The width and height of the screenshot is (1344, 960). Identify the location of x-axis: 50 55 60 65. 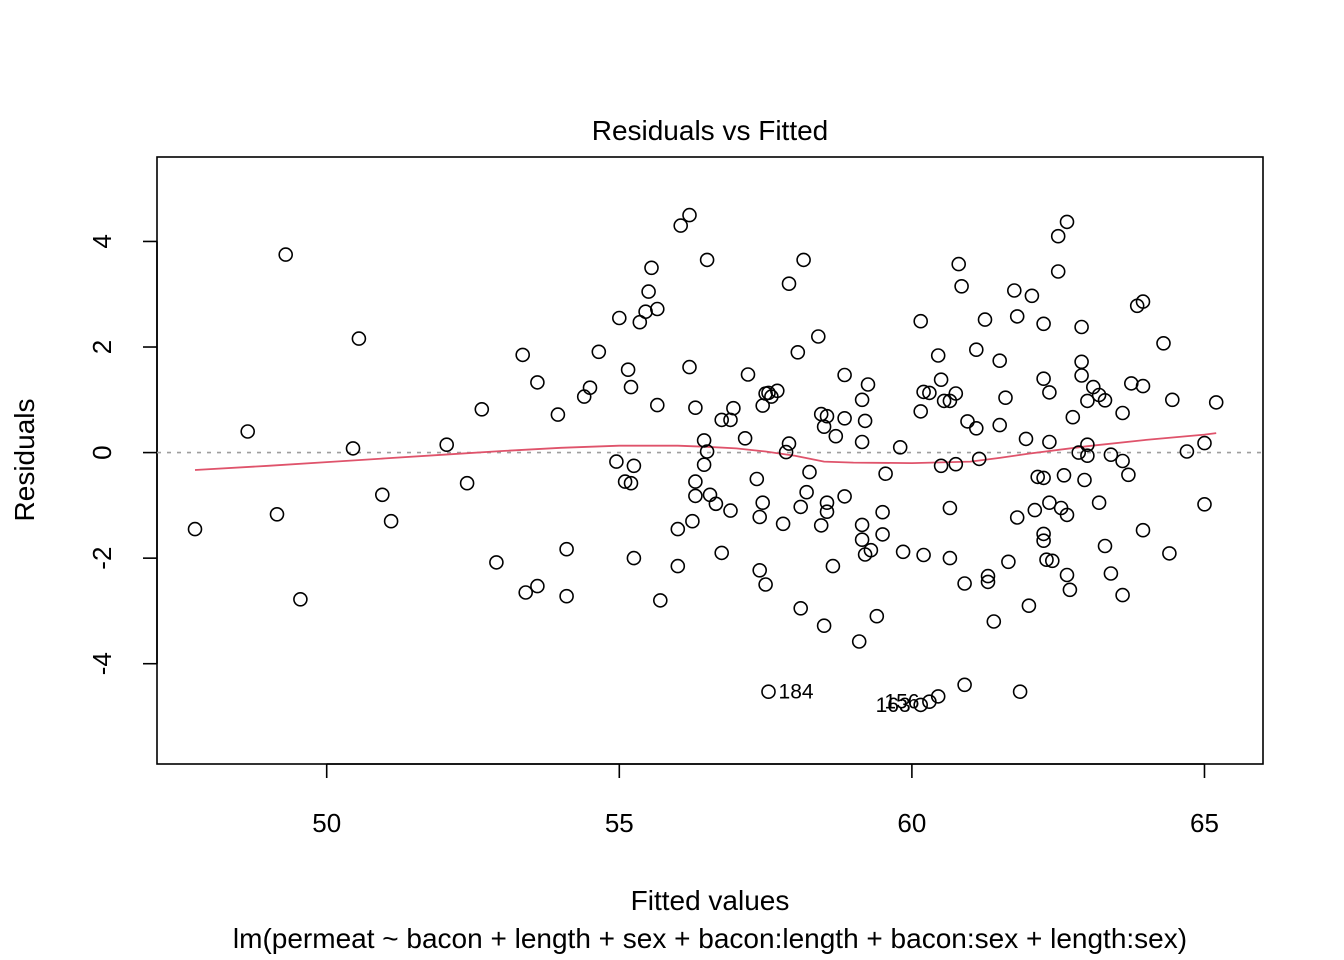
(765, 800).